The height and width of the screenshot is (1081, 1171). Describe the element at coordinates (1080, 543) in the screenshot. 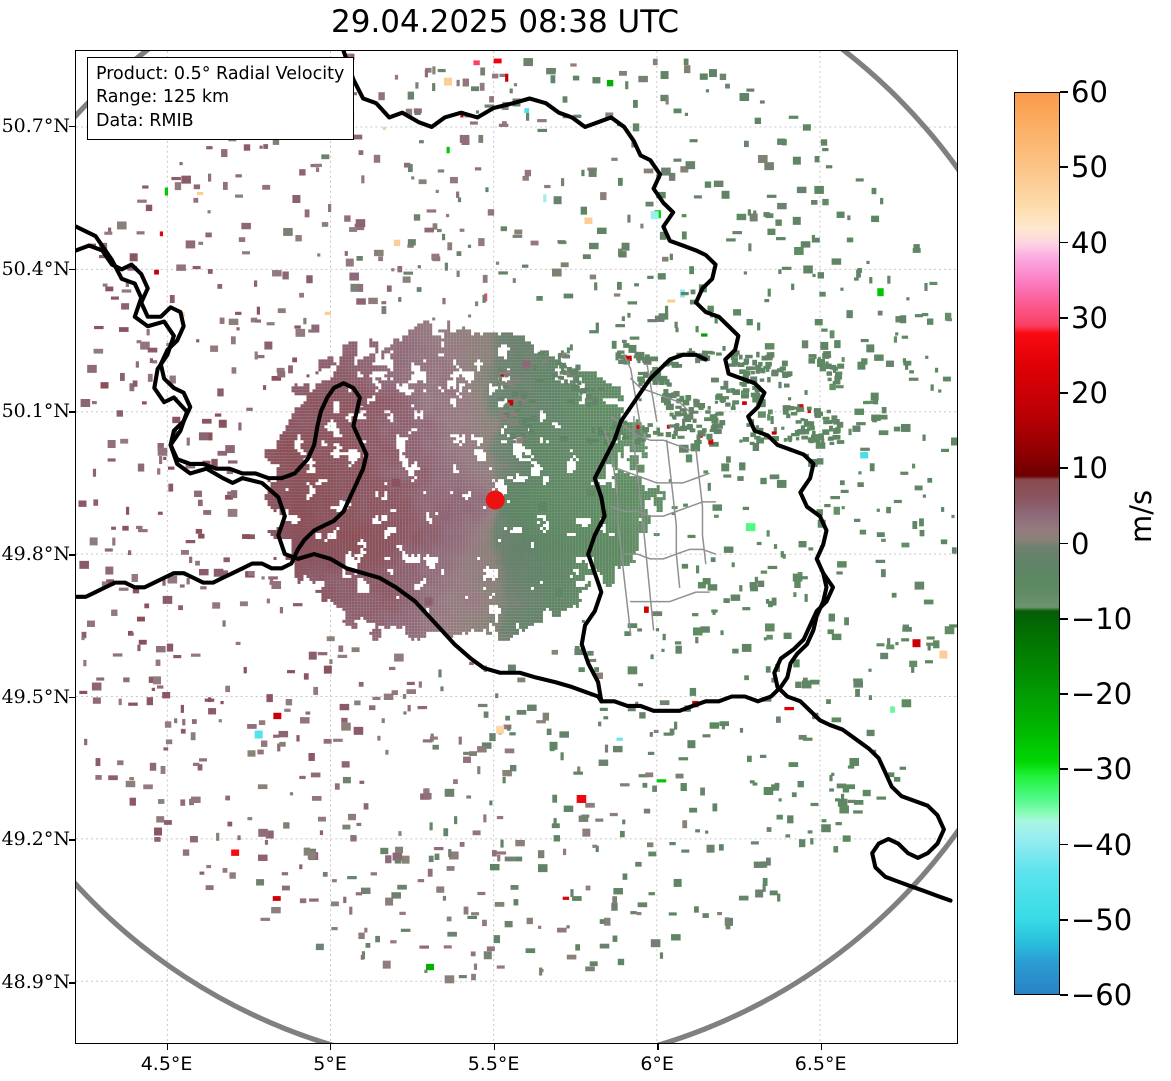

I see `colorbar-tick-label-0: 0` at that location.